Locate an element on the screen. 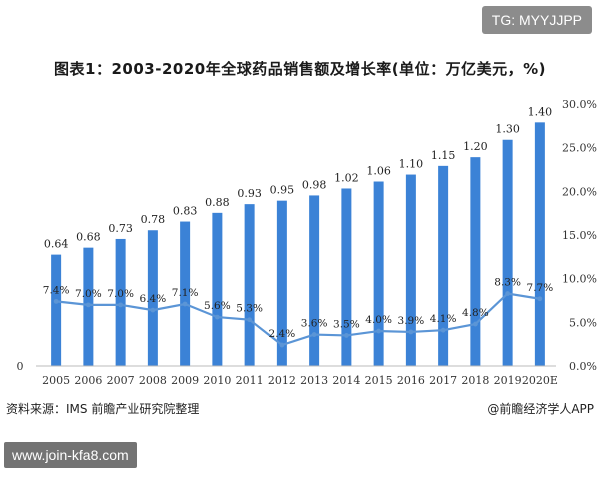 This screenshot has height=480, width=600. growth-point-2008 is located at coordinates (153, 310).